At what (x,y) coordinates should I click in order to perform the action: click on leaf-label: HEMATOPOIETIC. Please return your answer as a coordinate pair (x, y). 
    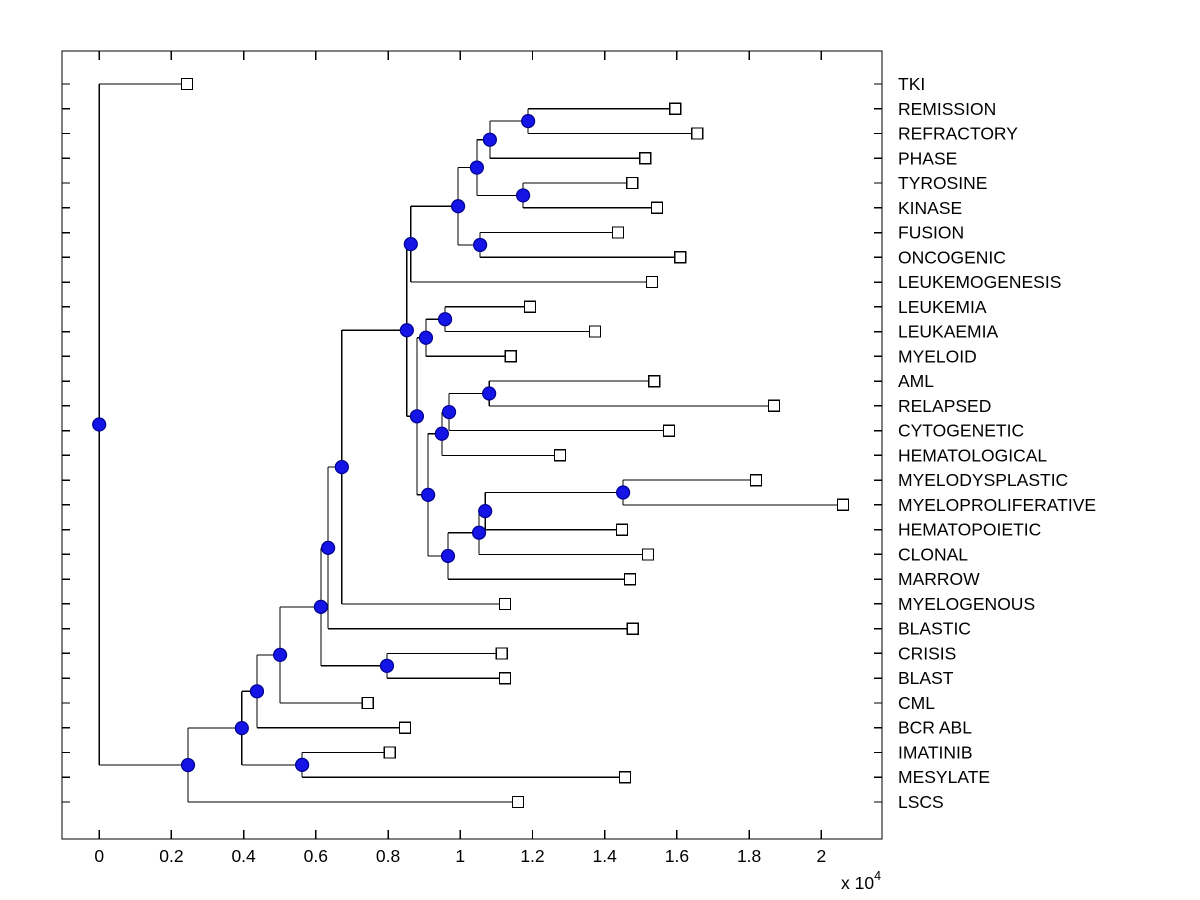
    Looking at the image, I should click on (969, 530).